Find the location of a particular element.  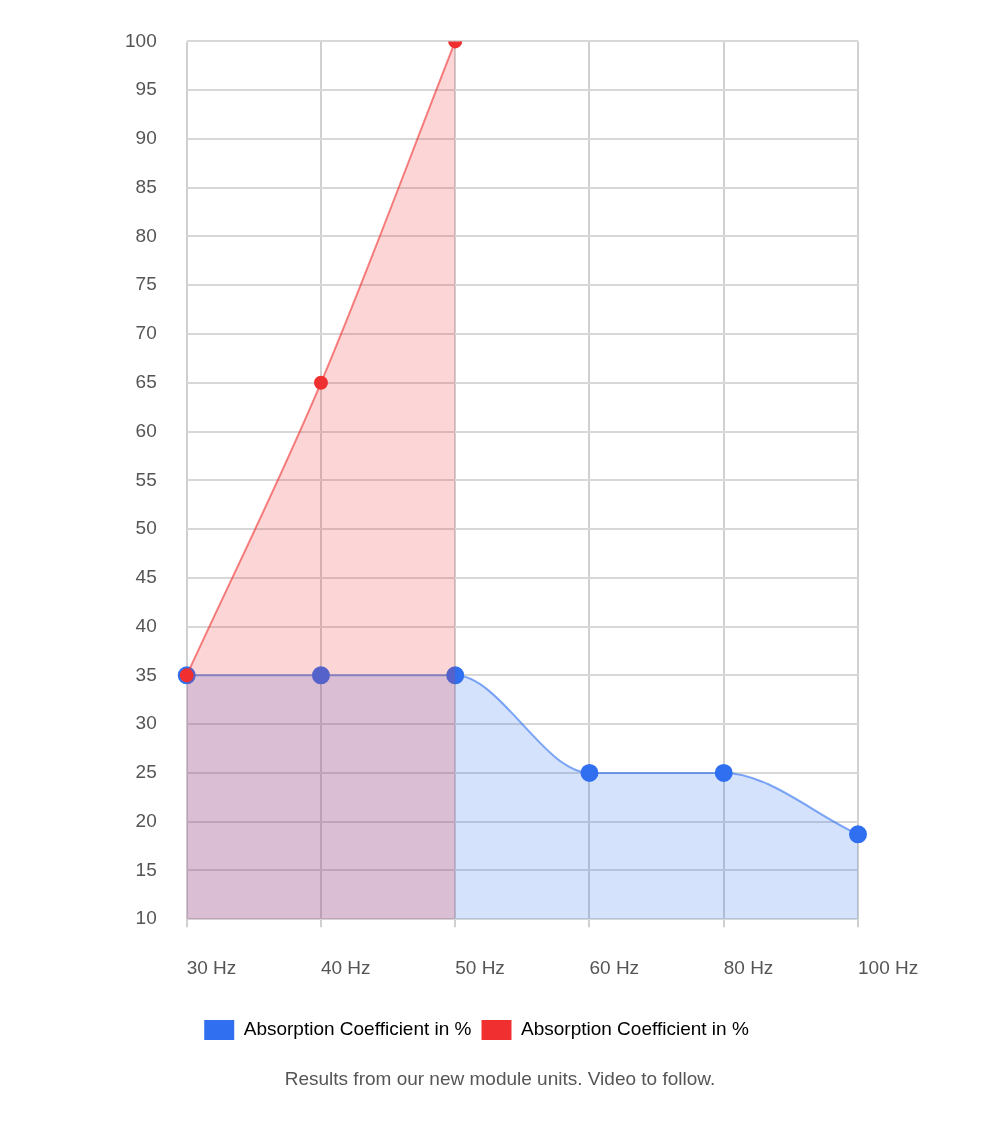

y-tick-label: 15 is located at coordinates (146, 869).